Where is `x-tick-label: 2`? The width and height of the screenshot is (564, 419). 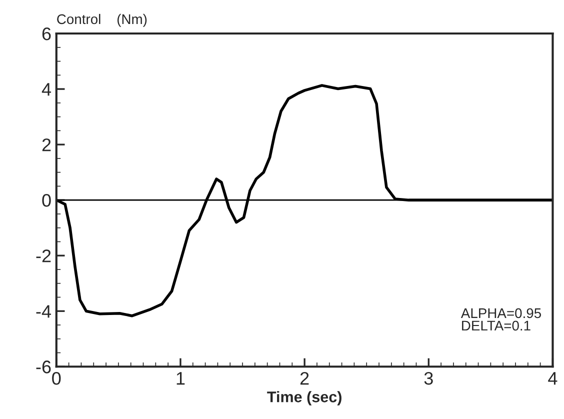 x-tick-label: 2 is located at coordinates (304, 378).